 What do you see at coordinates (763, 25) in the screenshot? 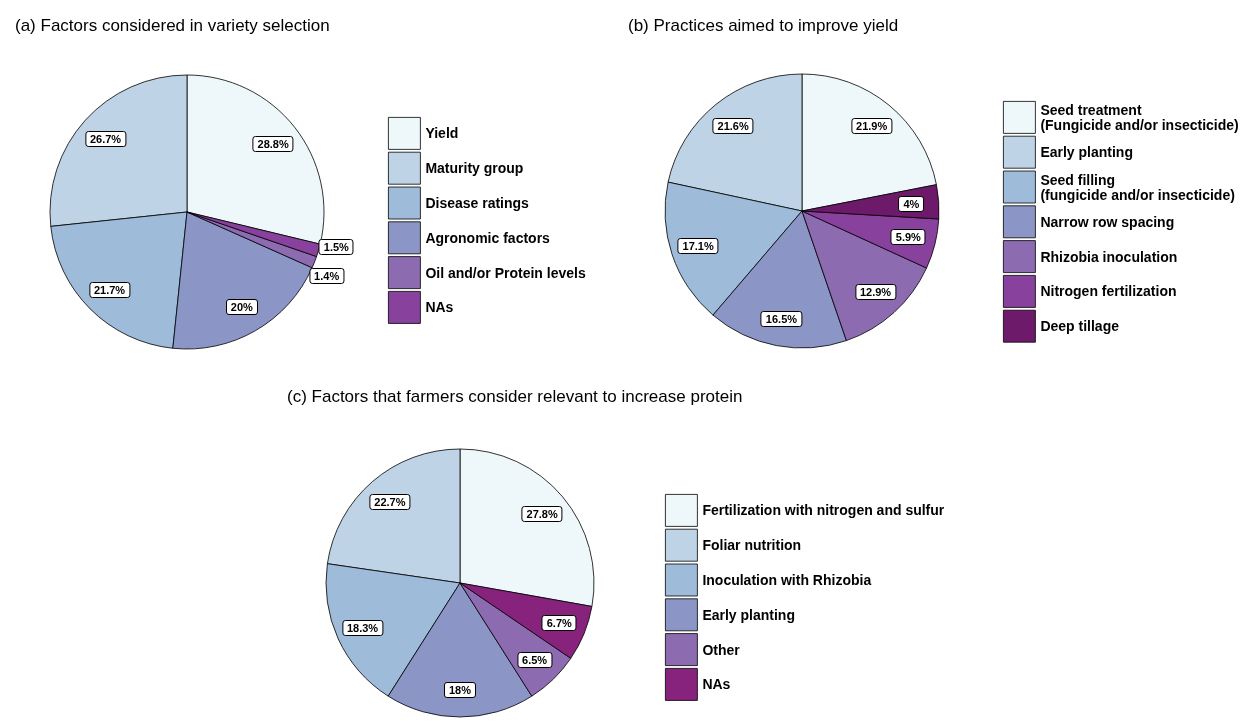
I see `chart-title: (b) Practices aimed to improve yield` at bounding box center [763, 25].